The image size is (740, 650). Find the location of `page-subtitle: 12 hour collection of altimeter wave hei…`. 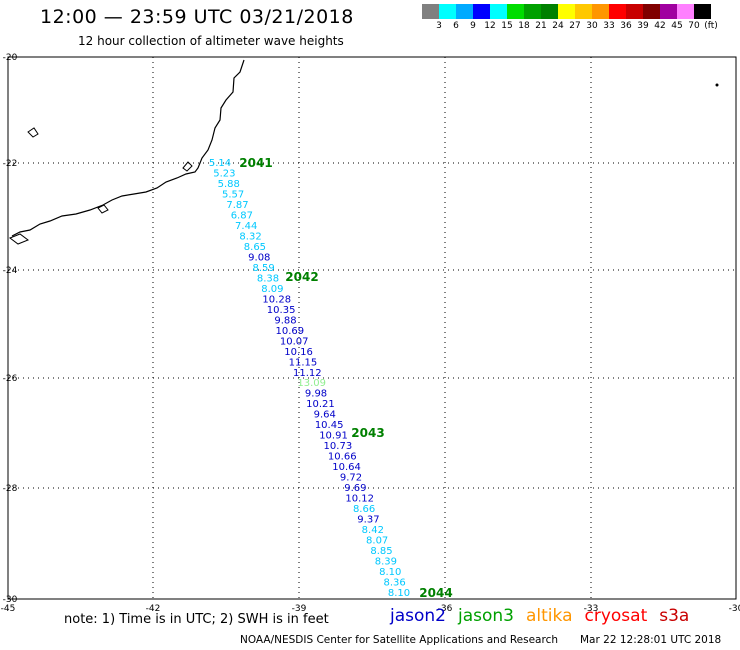

page-subtitle: 12 hour collection of altimeter wave hei… is located at coordinates (211, 41).